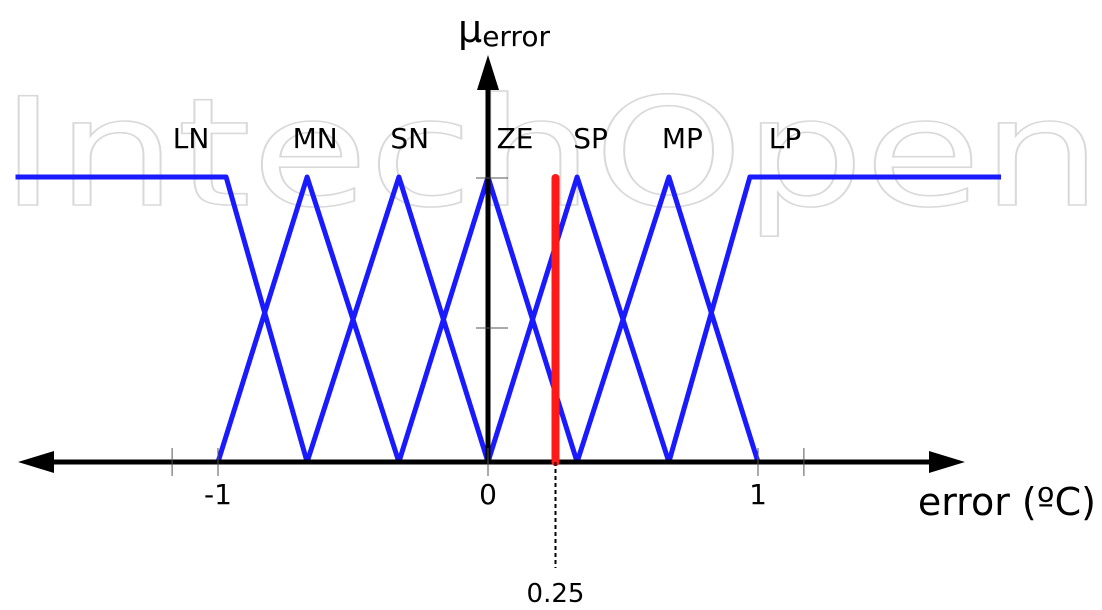 This screenshot has width=1102, height=610. What do you see at coordinates (315, 138) in the screenshot?
I see `set-label-mn: MN` at bounding box center [315, 138].